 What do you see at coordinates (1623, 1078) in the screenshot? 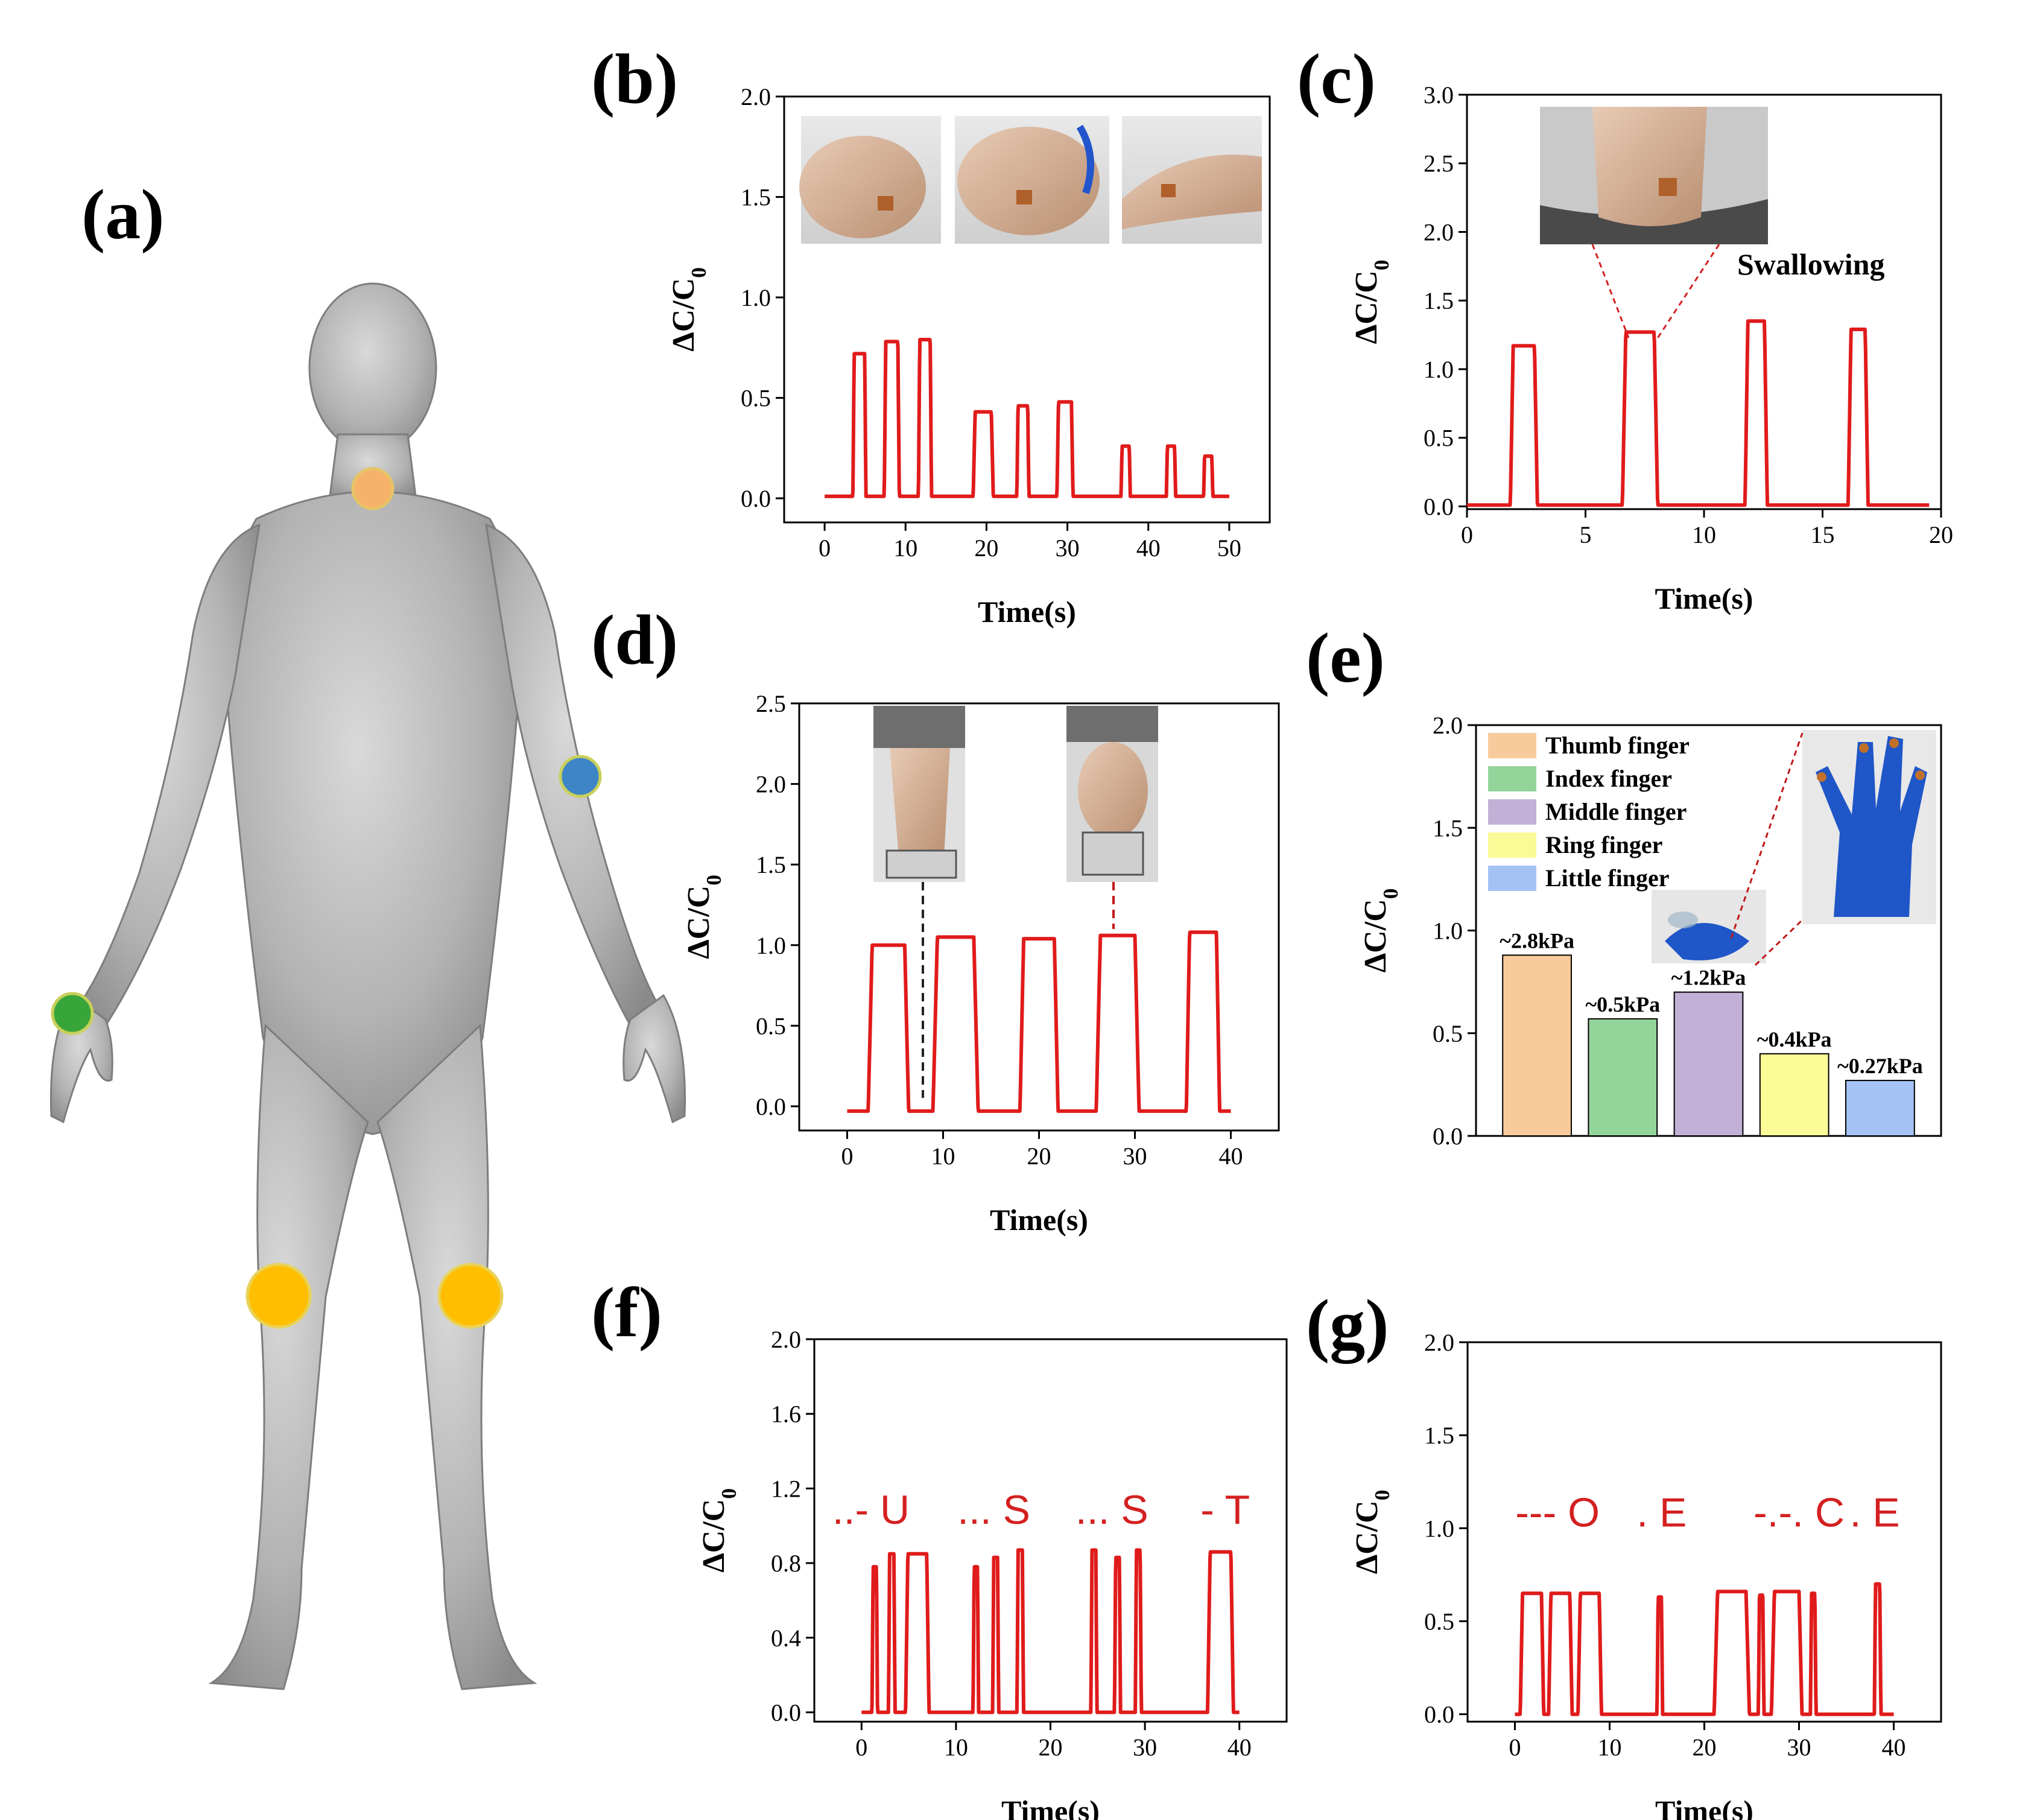
I see `bar-index-finger` at bounding box center [1623, 1078].